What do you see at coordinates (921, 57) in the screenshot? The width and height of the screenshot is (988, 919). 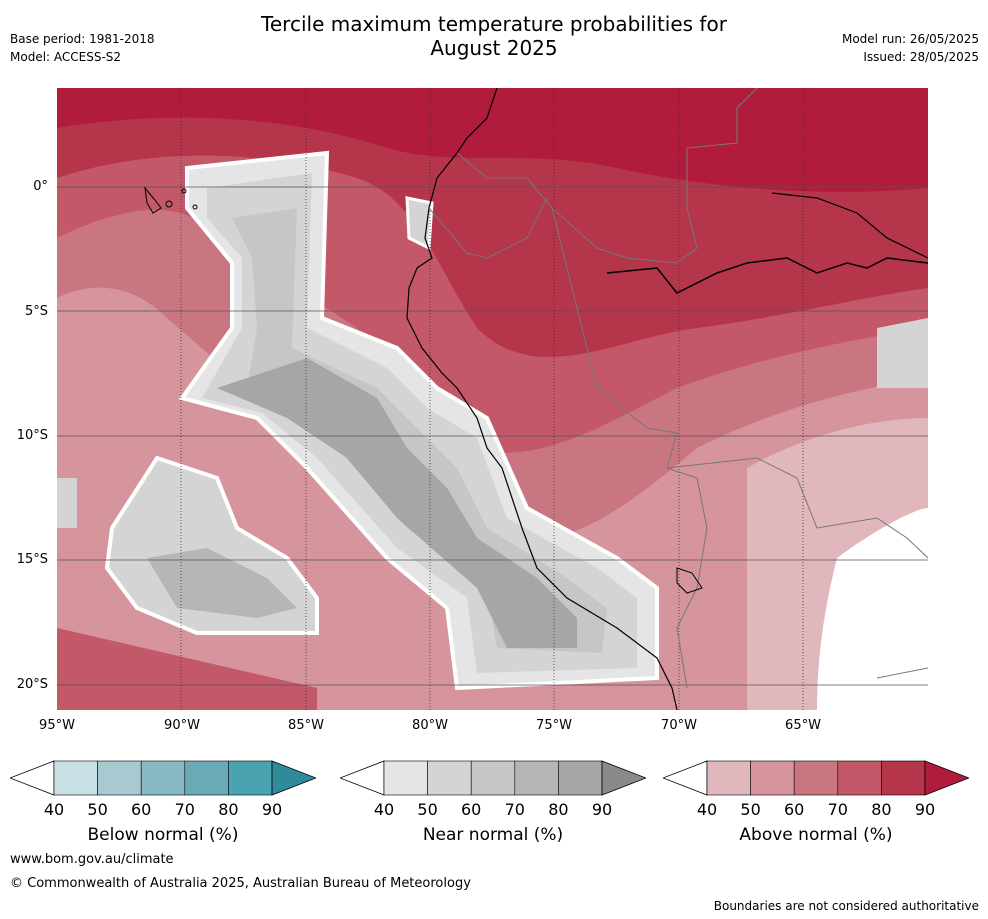 I see `issued-date: Issued: 28/05/2025` at bounding box center [921, 57].